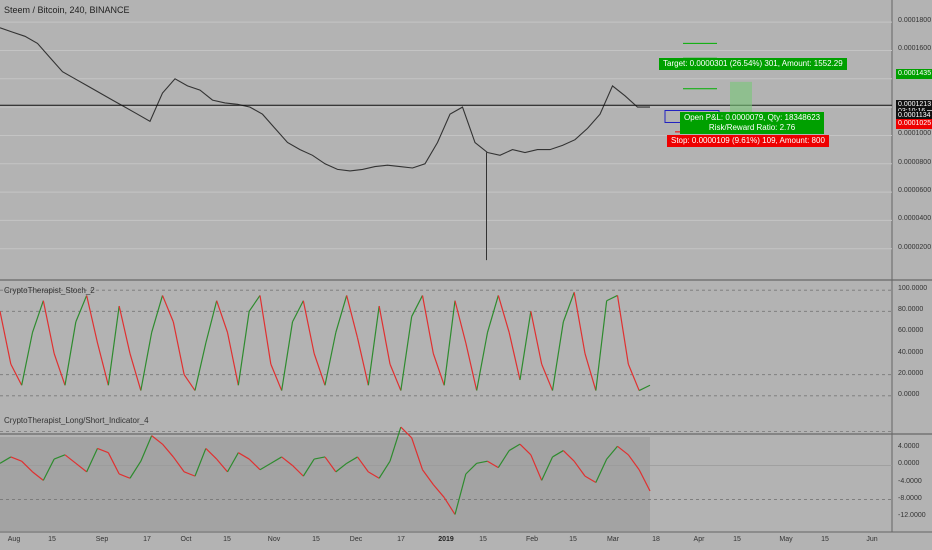 This screenshot has width=932, height=550. I want to click on price-tag: 0.0001213, so click(914, 105).